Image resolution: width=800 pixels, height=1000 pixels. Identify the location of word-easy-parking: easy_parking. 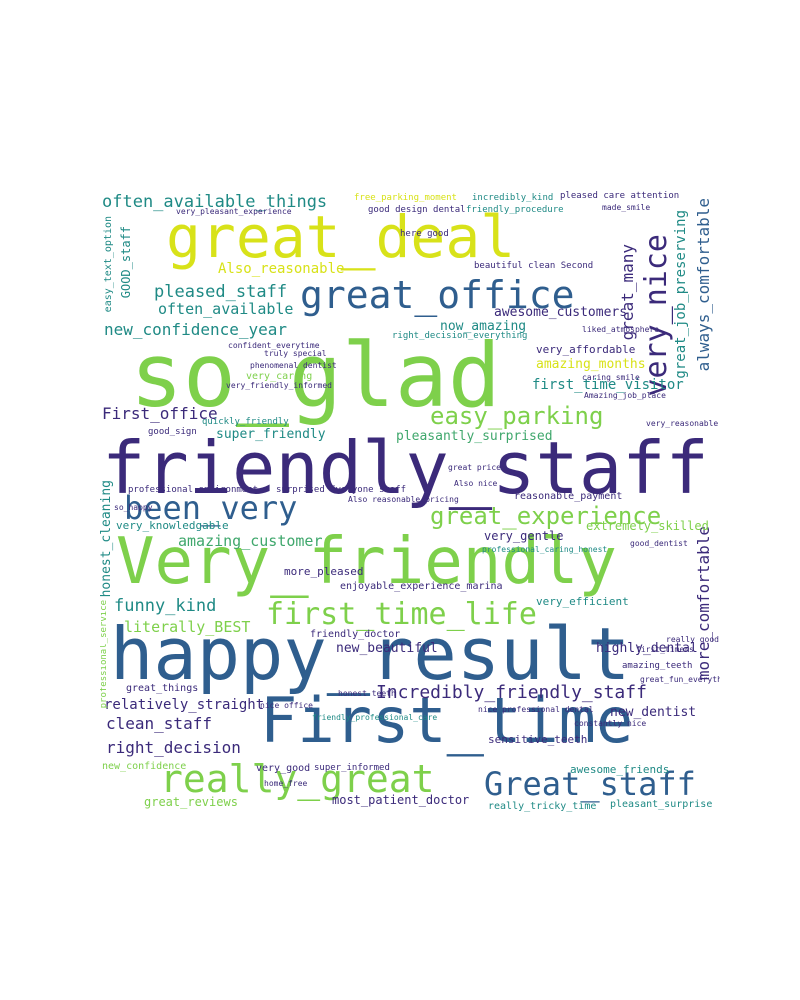
(517, 416).